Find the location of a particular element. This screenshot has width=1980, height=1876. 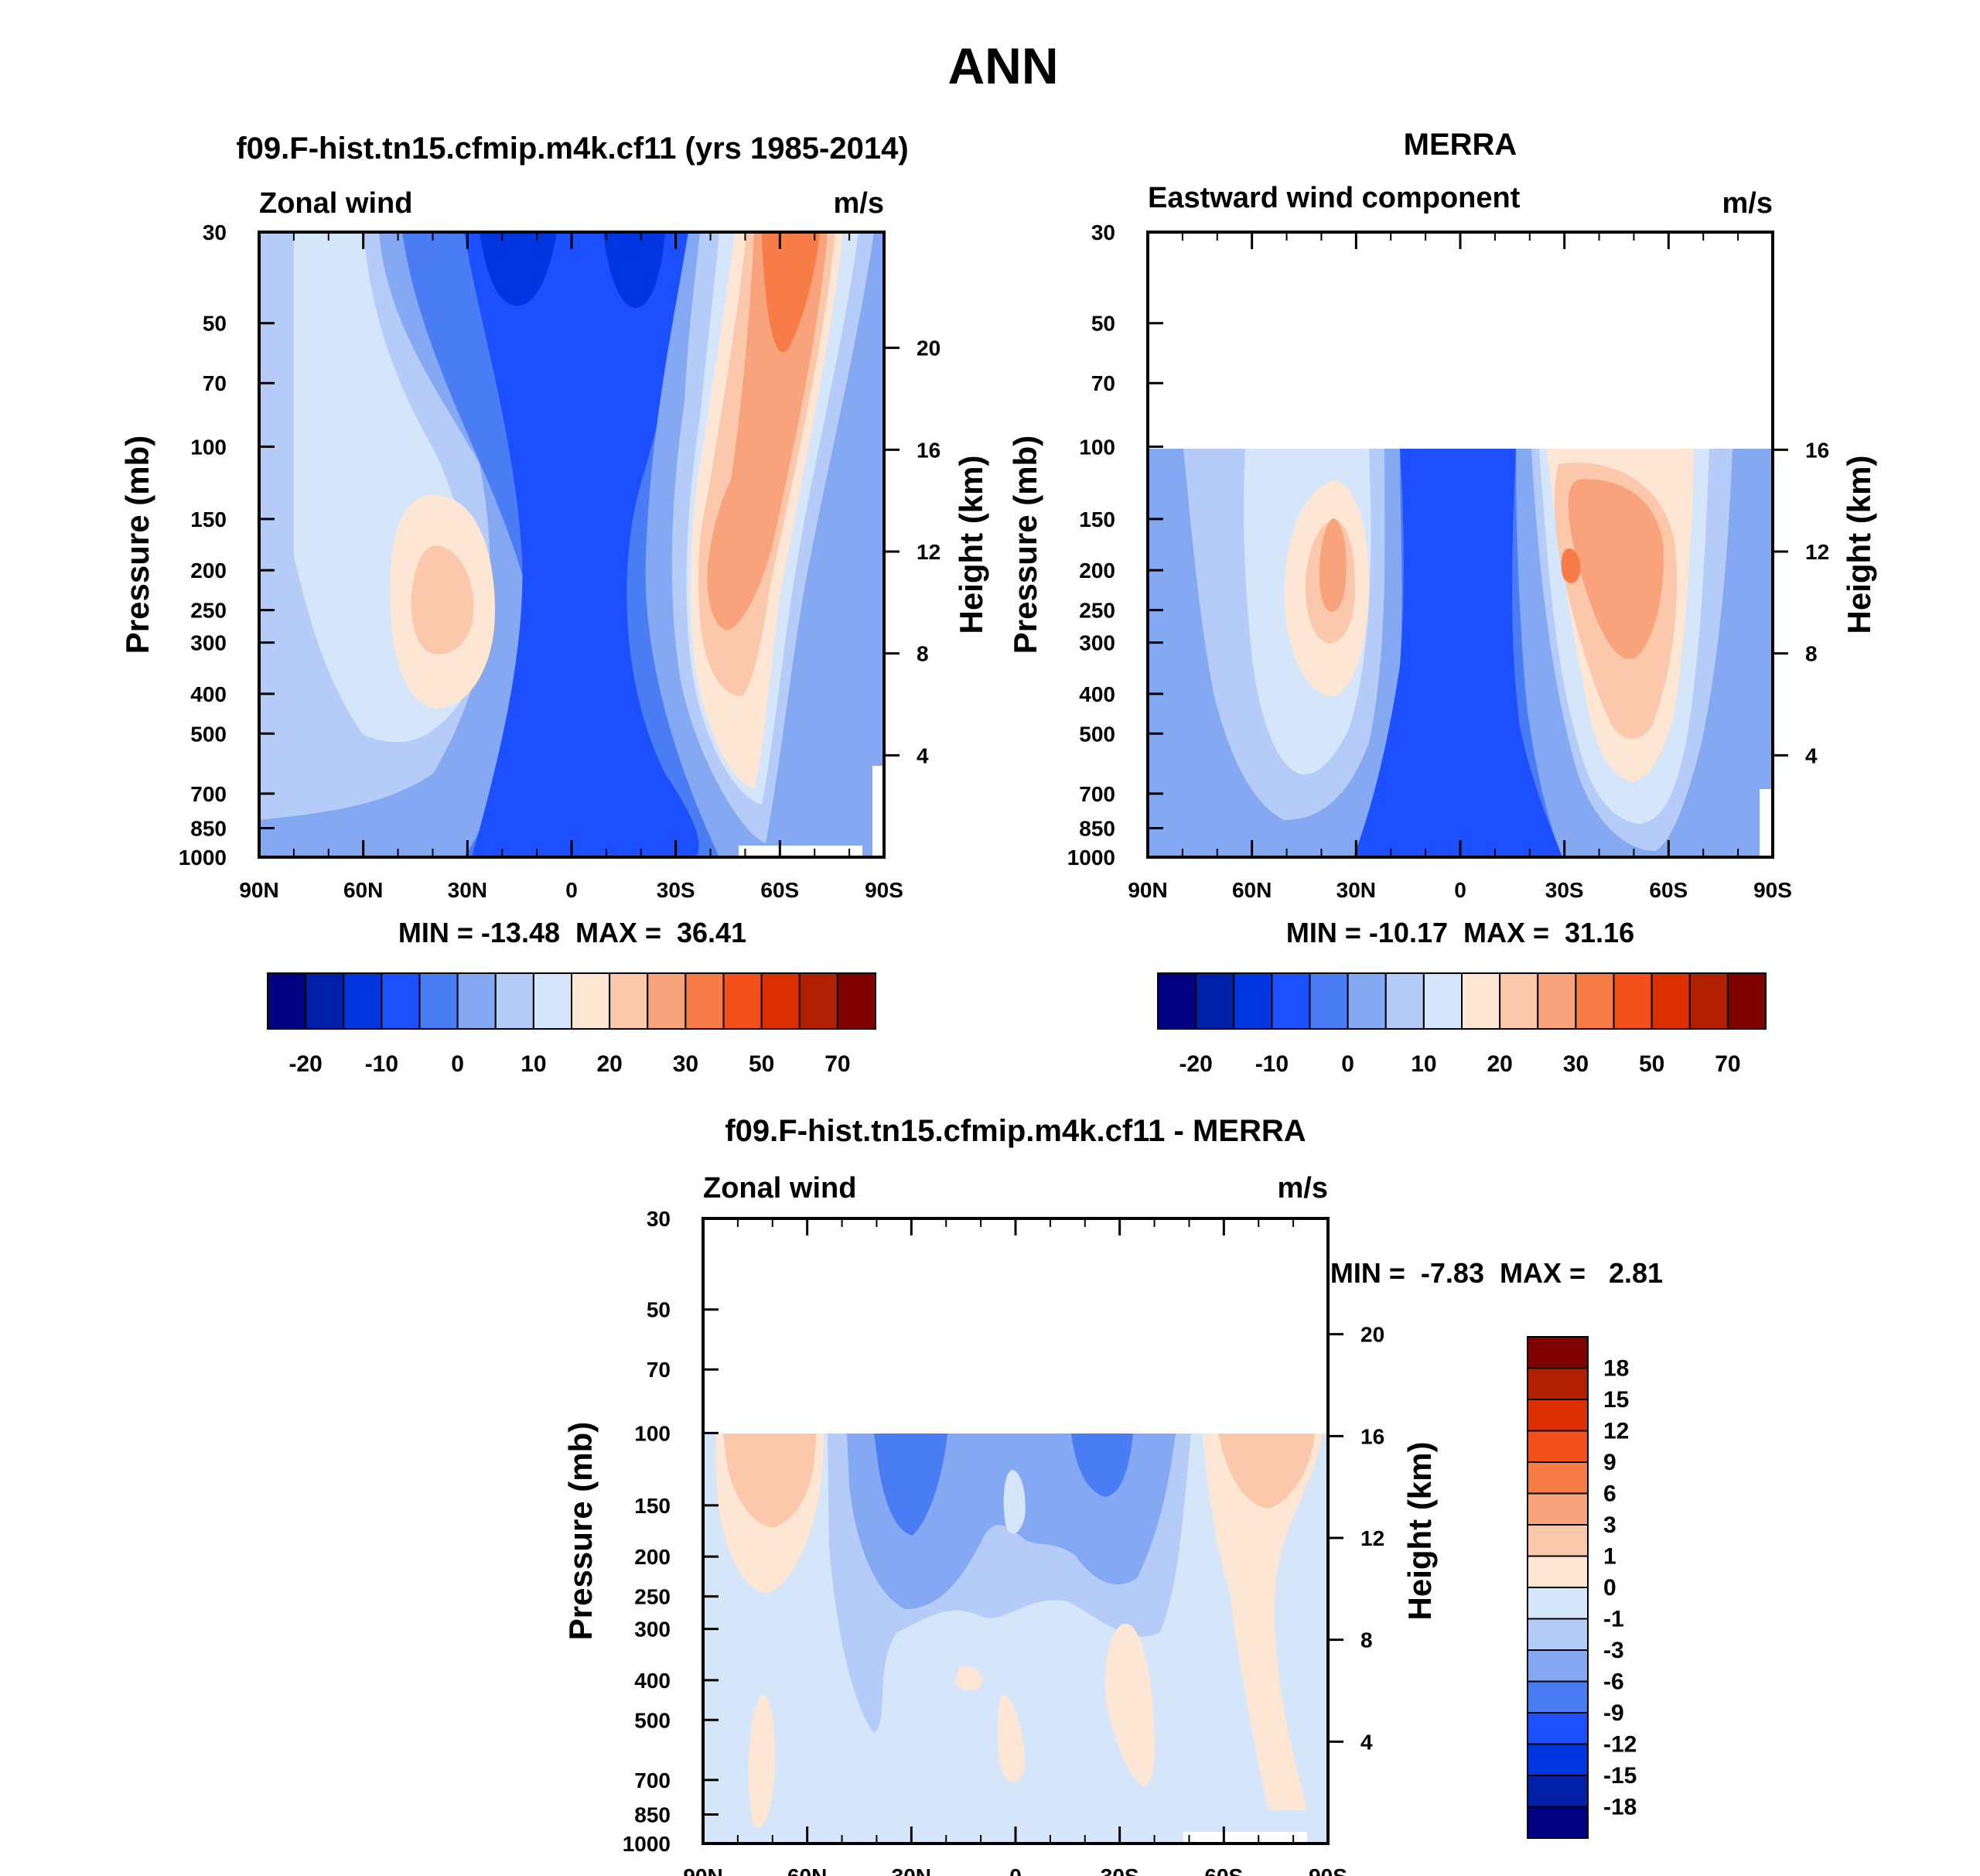

colorbar-label: -3 is located at coordinates (1614, 1650).